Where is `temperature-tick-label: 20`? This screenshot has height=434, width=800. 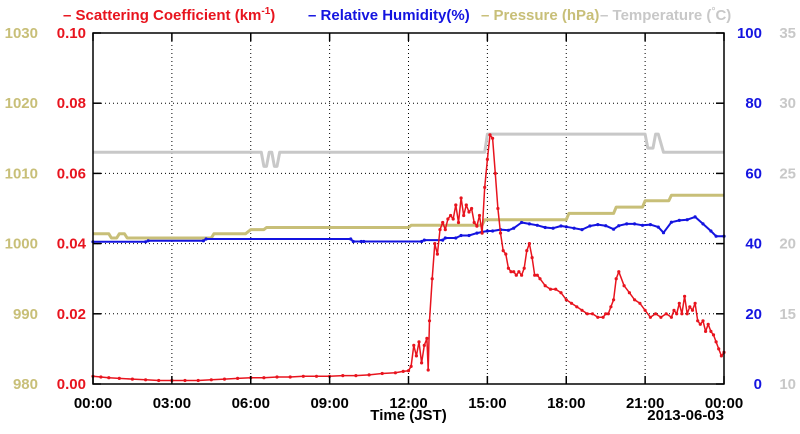 temperature-tick-label: 20 is located at coordinates (787, 244).